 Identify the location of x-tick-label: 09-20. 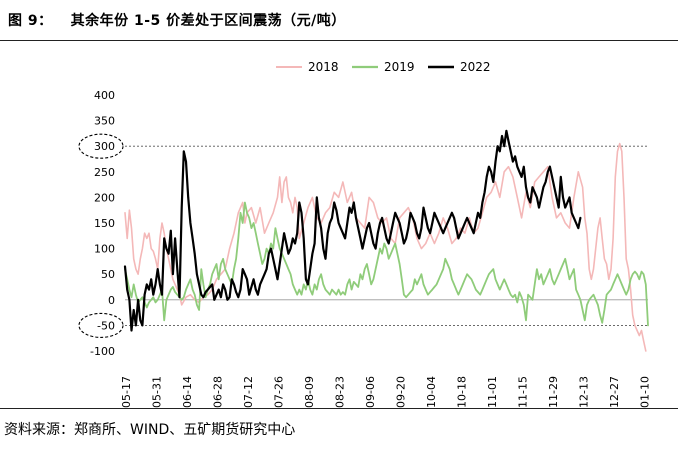
(401, 392).